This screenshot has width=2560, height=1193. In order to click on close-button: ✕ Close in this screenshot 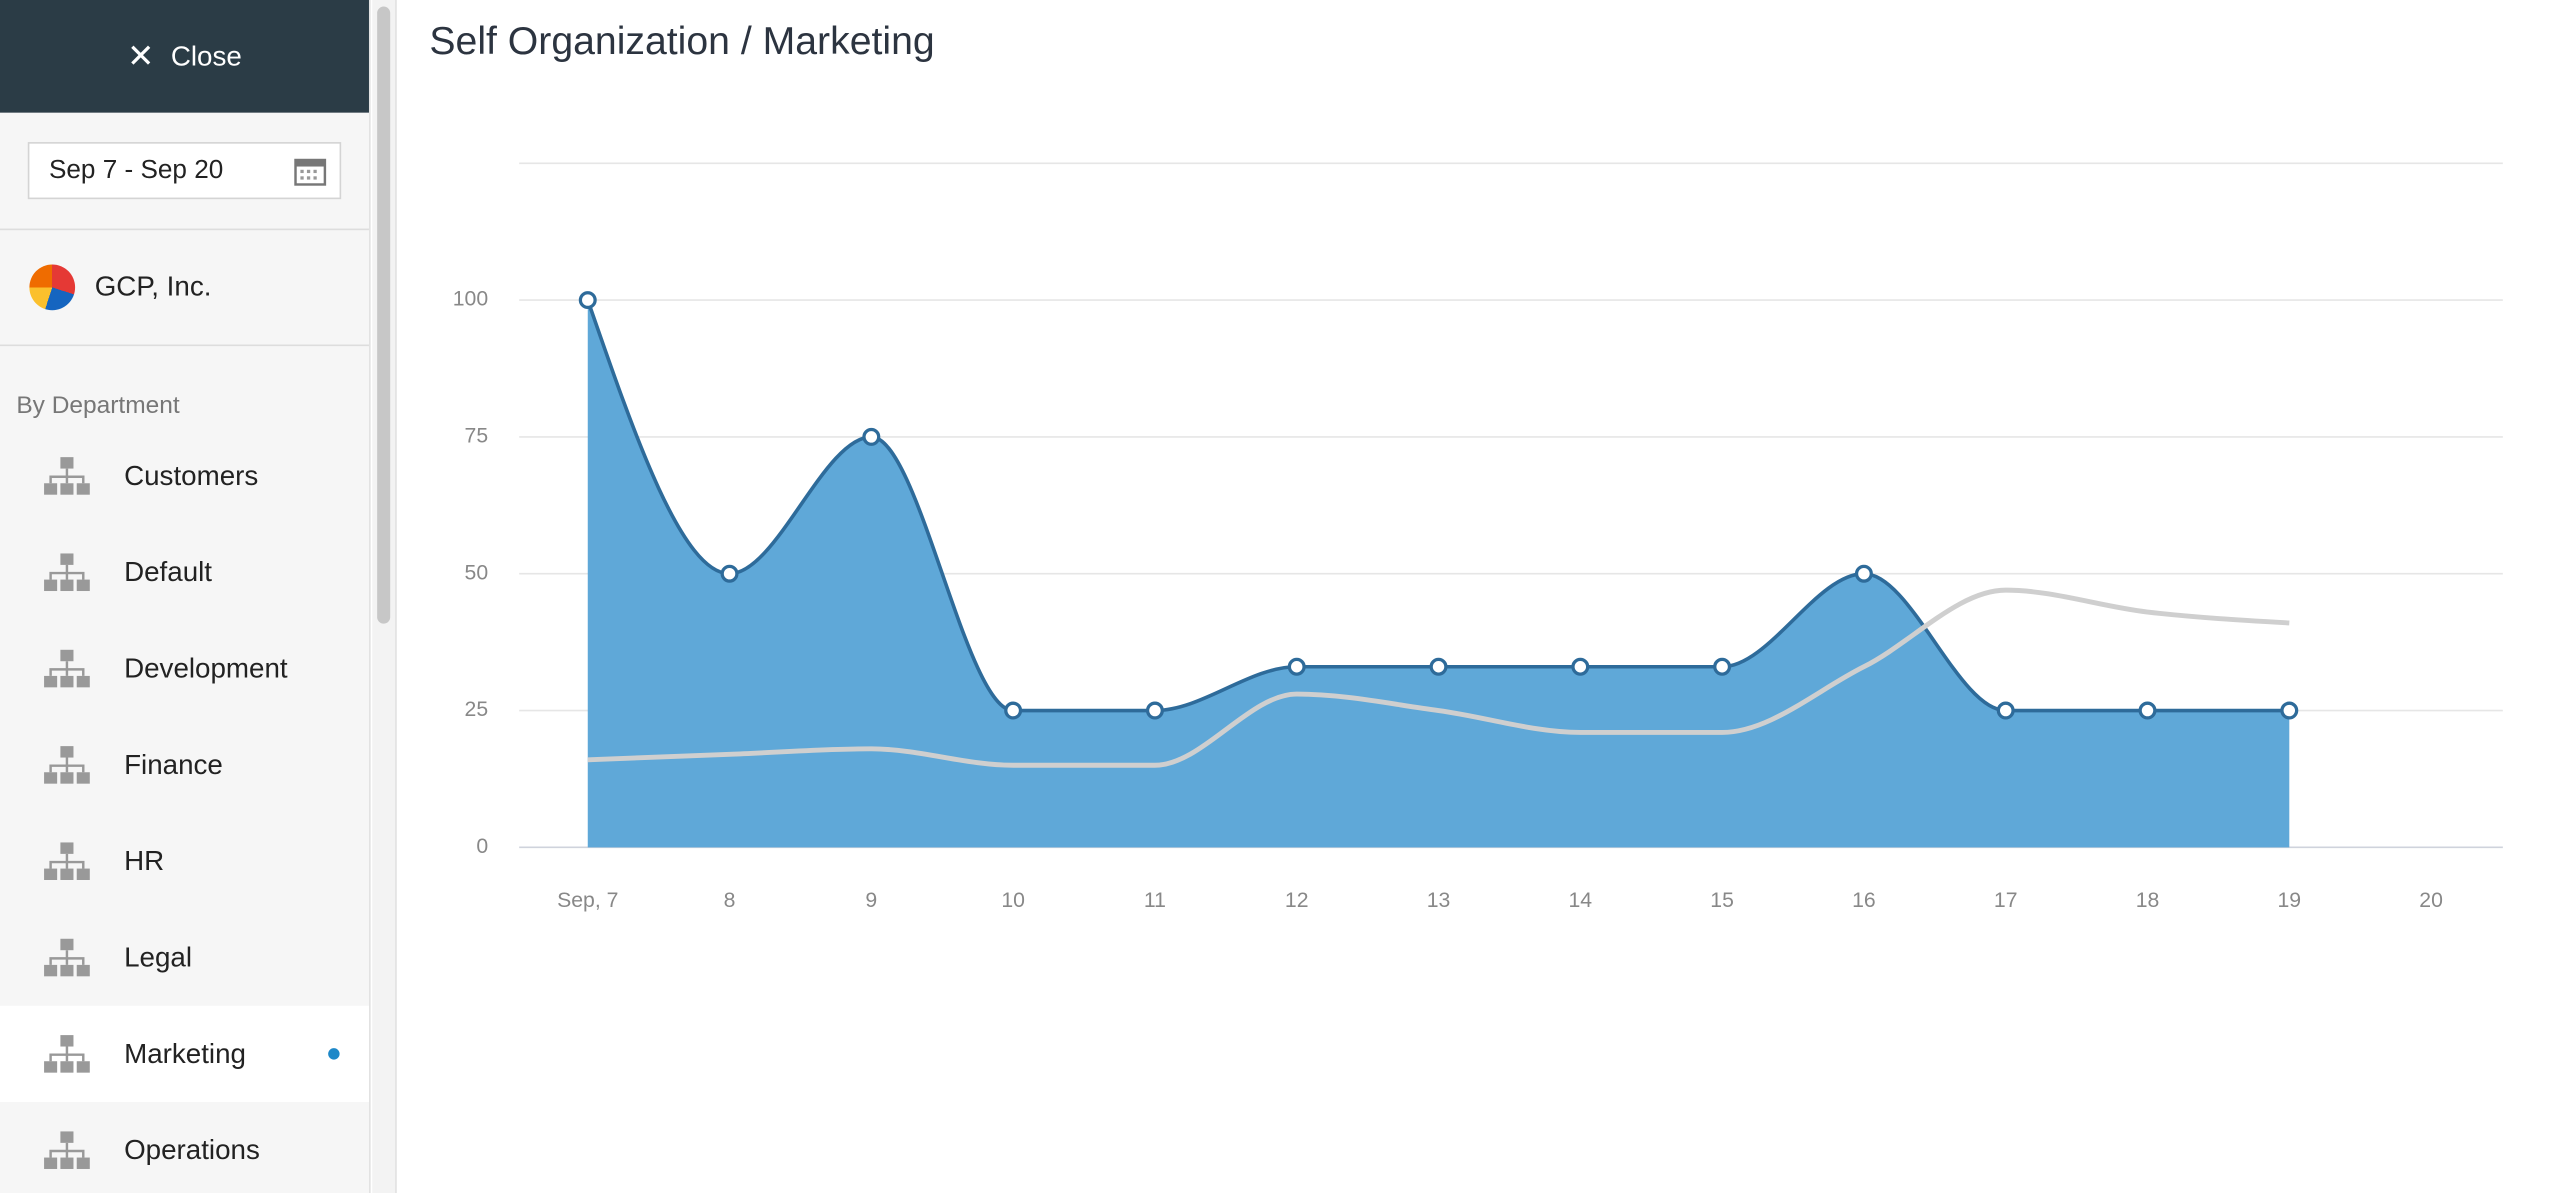, I will do `click(184, 56)`.